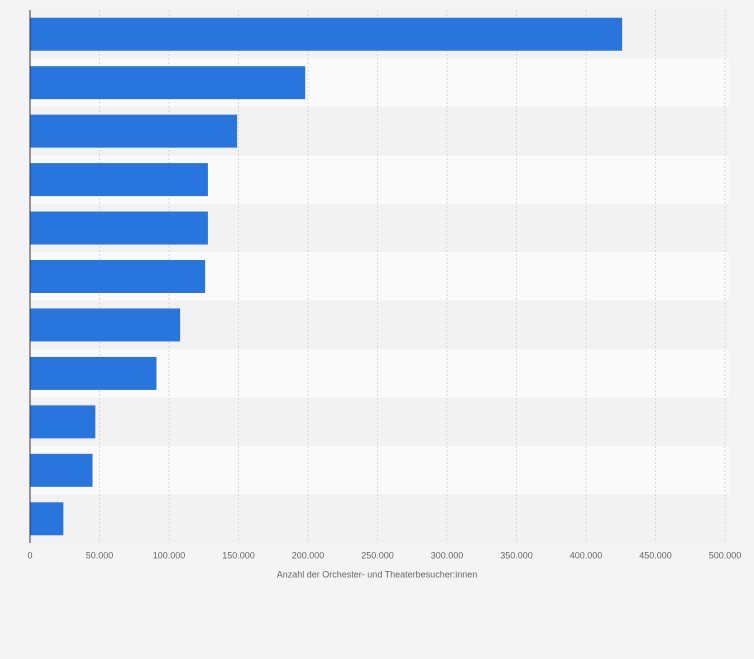 This screenshot has height=659, width=754. I want to click on x-tick-label: 350.000, so click(516, 555).